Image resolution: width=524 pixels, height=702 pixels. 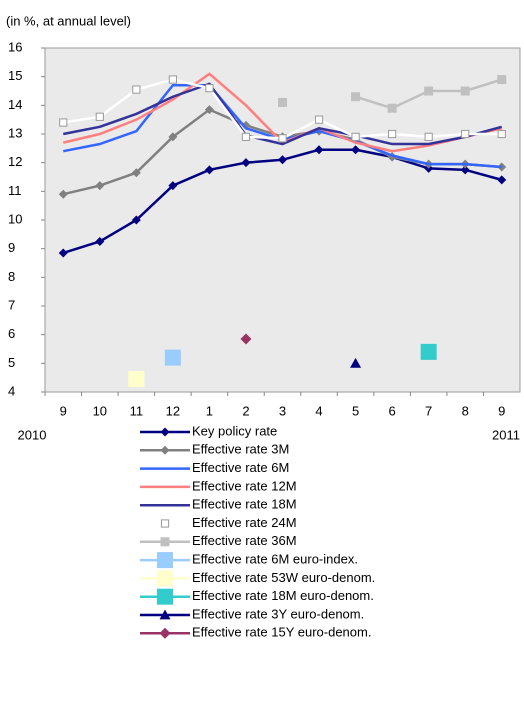 What do you see at coordinates (244, 485) in the screenshot?
I see `legend-label: Effective rate 12M` at bounding box center [244, 485].